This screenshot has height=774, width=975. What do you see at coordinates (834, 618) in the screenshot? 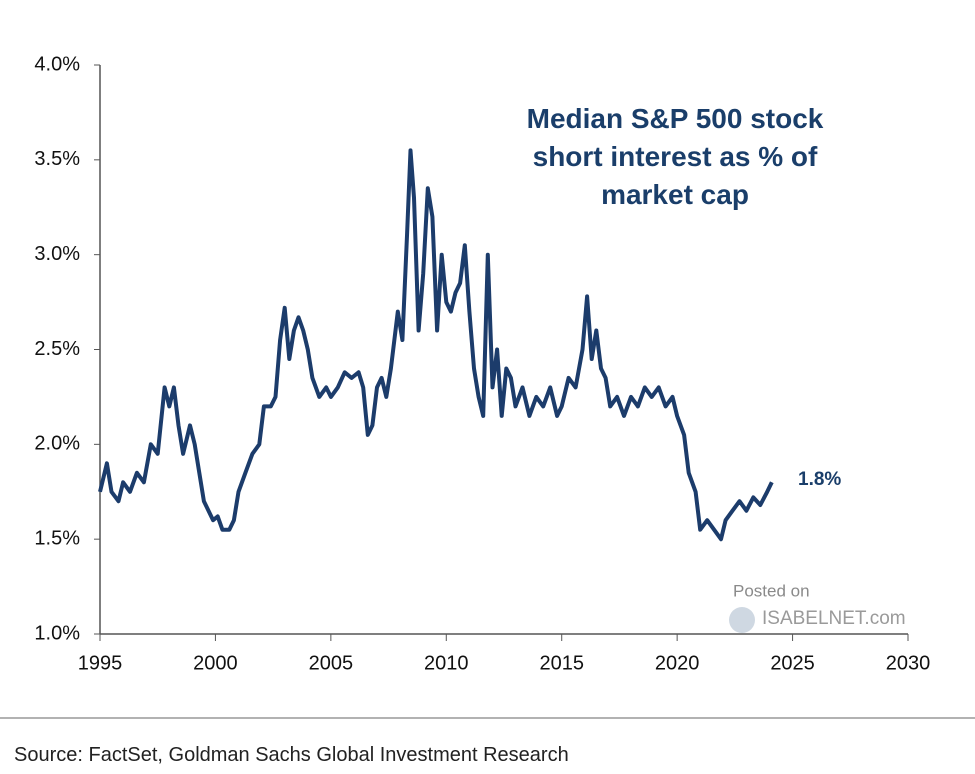
I see `watermark-site: ISABELNET.com` at bounding box center [834, 618].